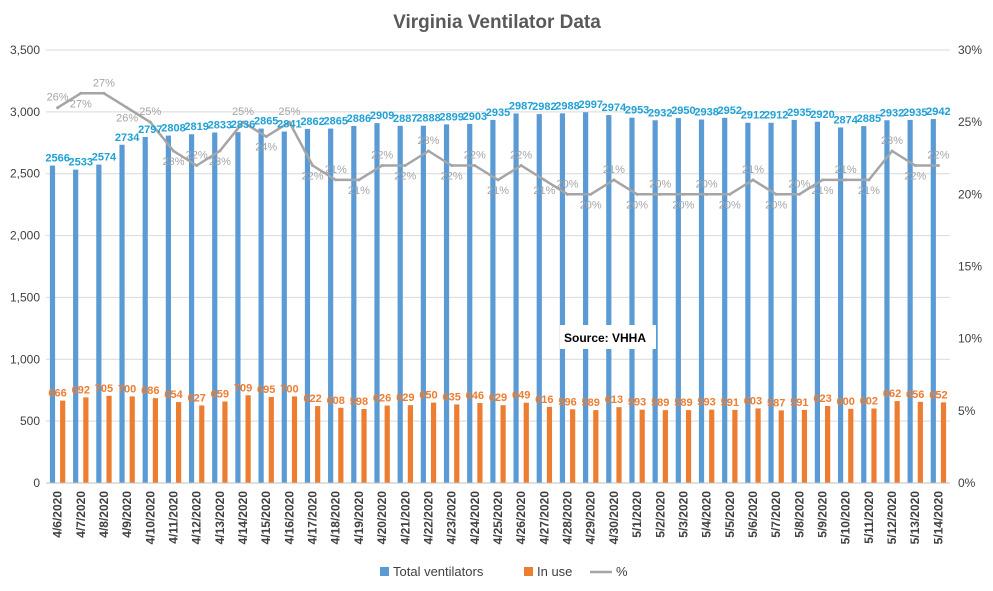  Describe the element at coordinates (475, 396) in the screenshot. I see `in-use-data-label: 646` at that location.